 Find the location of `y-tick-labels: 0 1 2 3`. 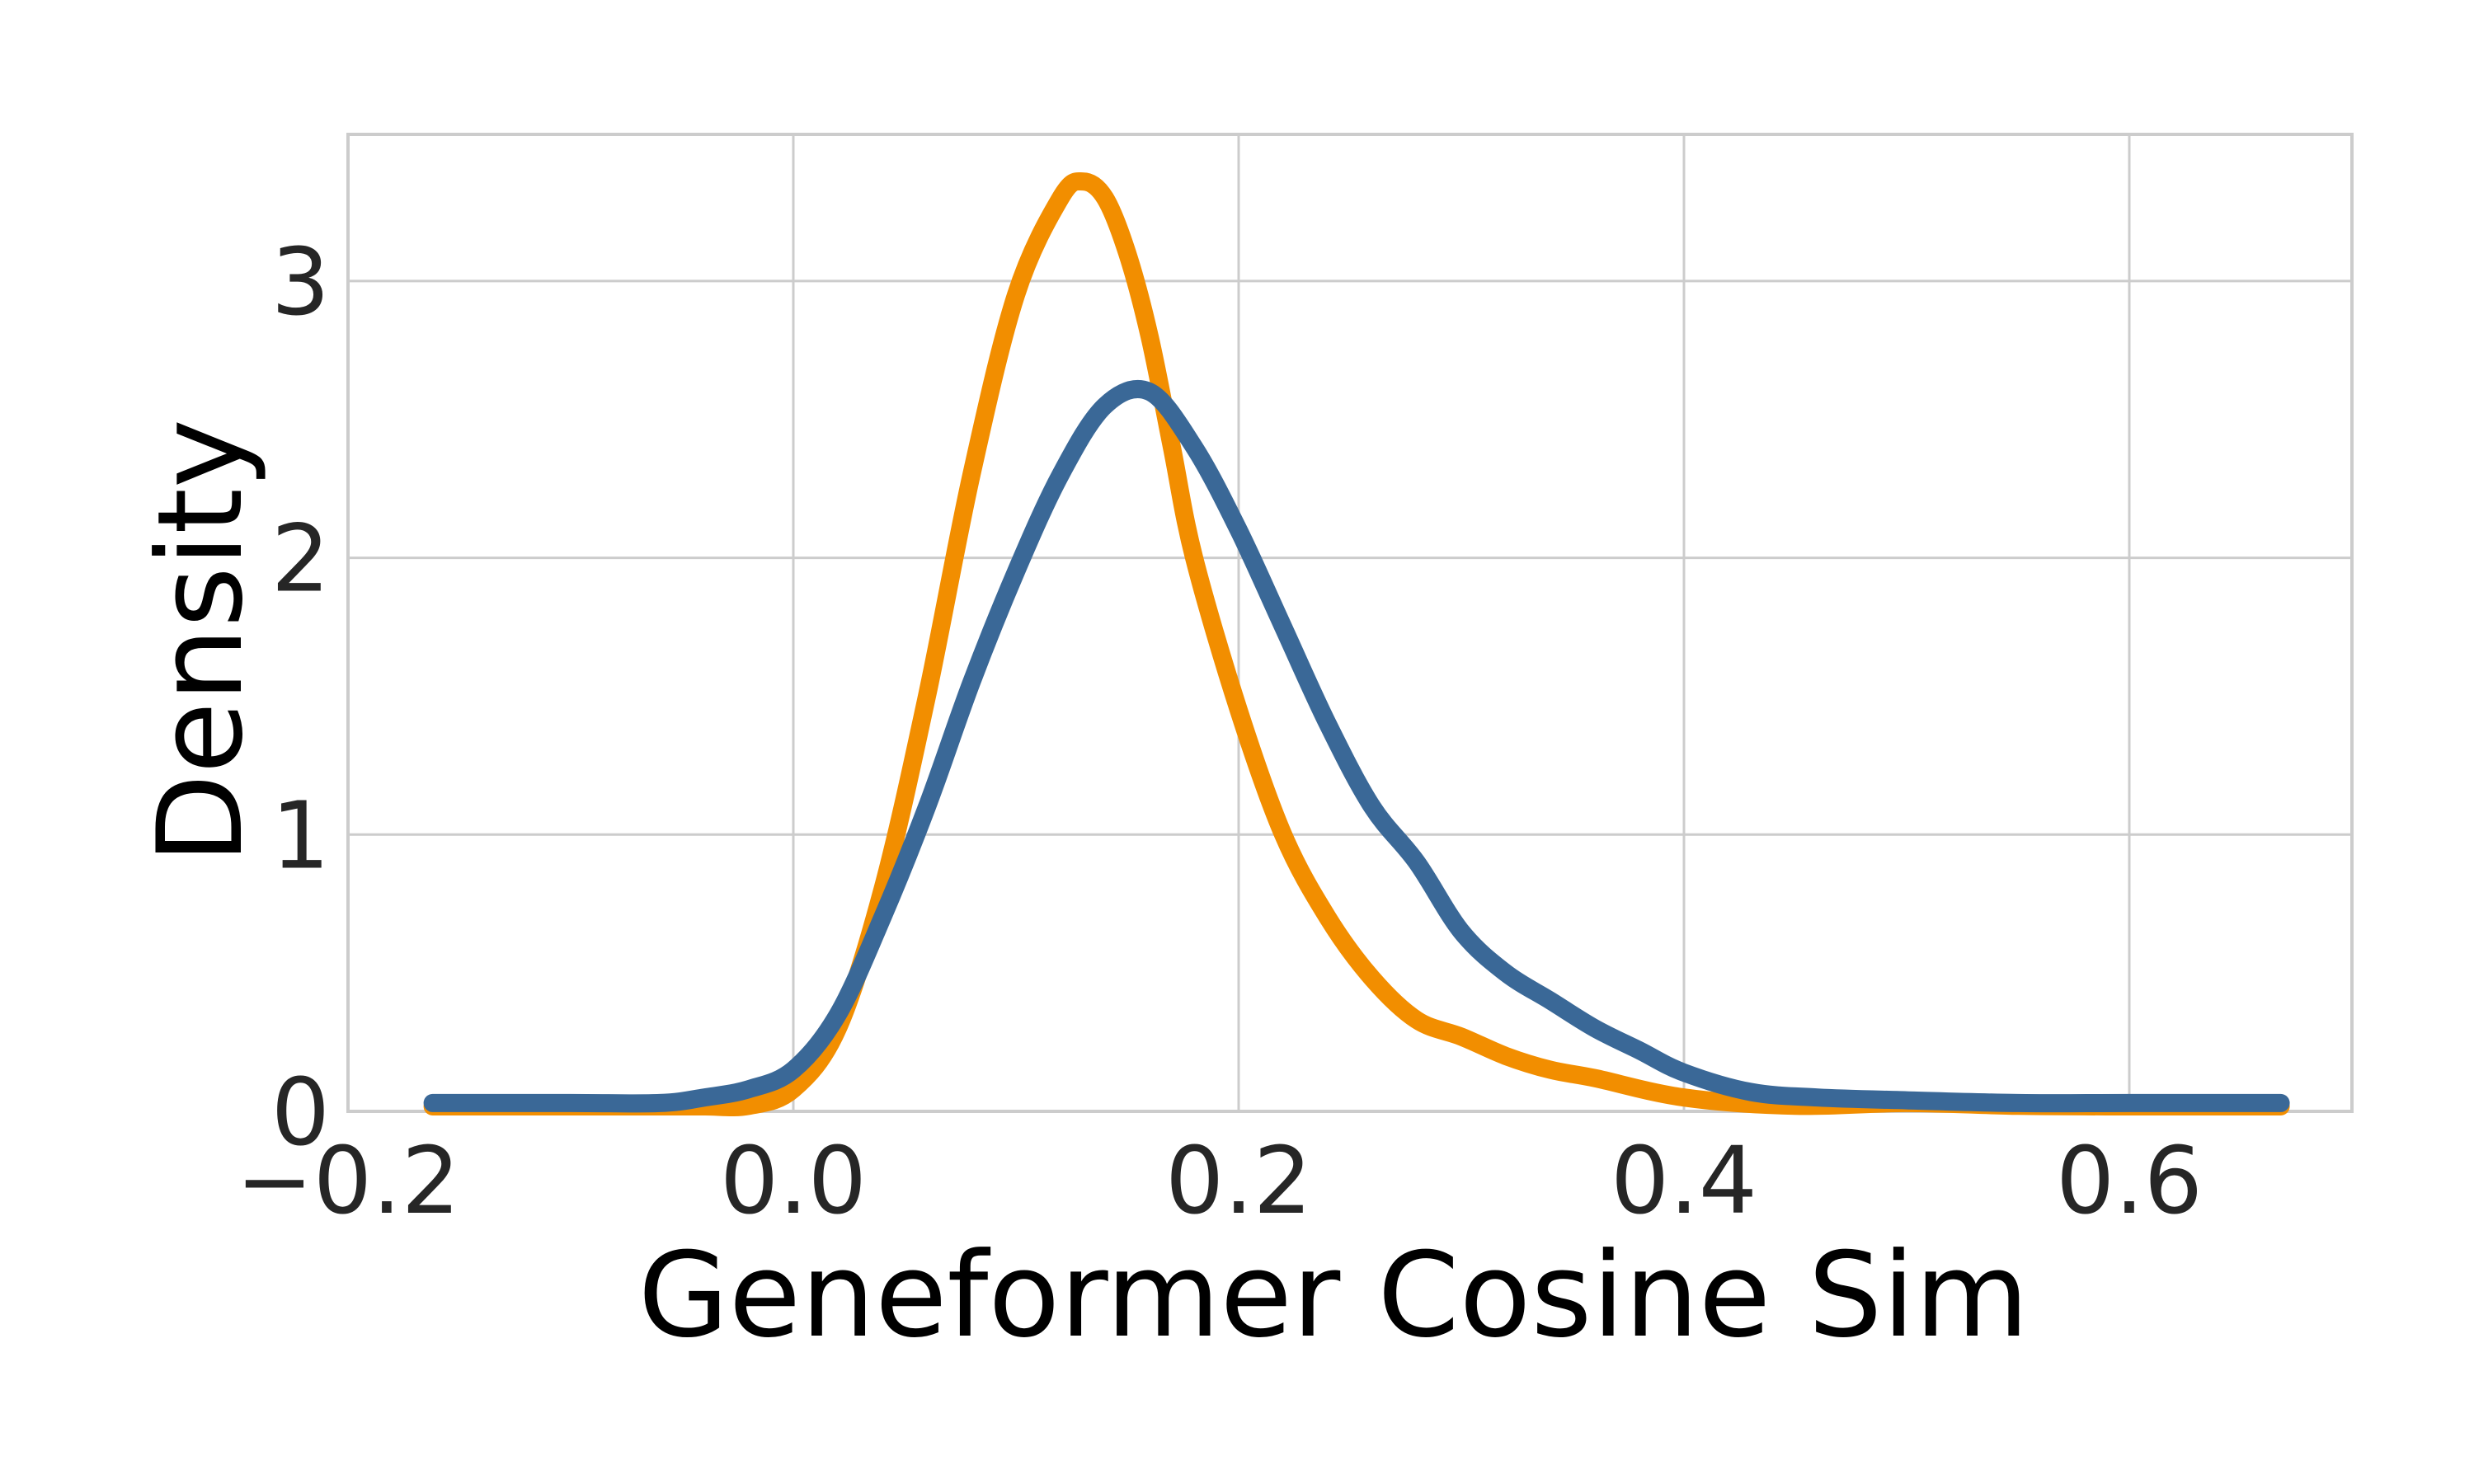

y-tick-labels: 0 1 2 3 is located at coordinates (300, 698).